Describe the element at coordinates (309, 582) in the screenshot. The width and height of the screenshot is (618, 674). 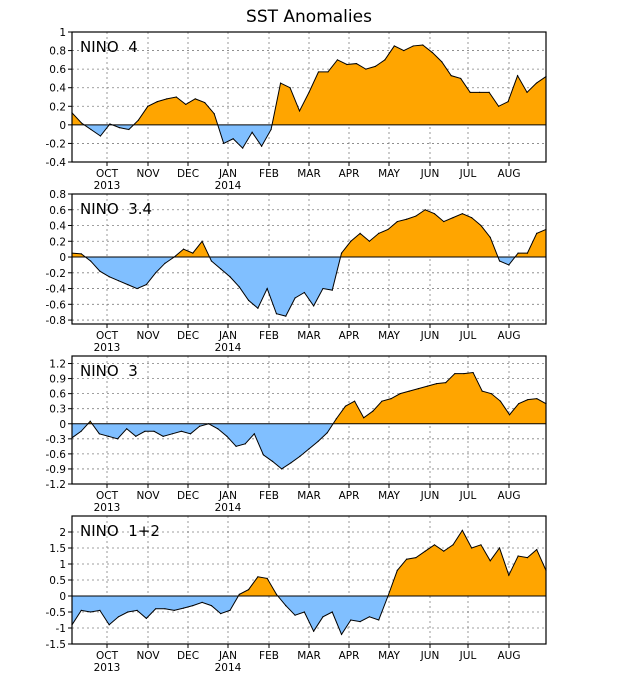
I see `anomaly-line` at that location.